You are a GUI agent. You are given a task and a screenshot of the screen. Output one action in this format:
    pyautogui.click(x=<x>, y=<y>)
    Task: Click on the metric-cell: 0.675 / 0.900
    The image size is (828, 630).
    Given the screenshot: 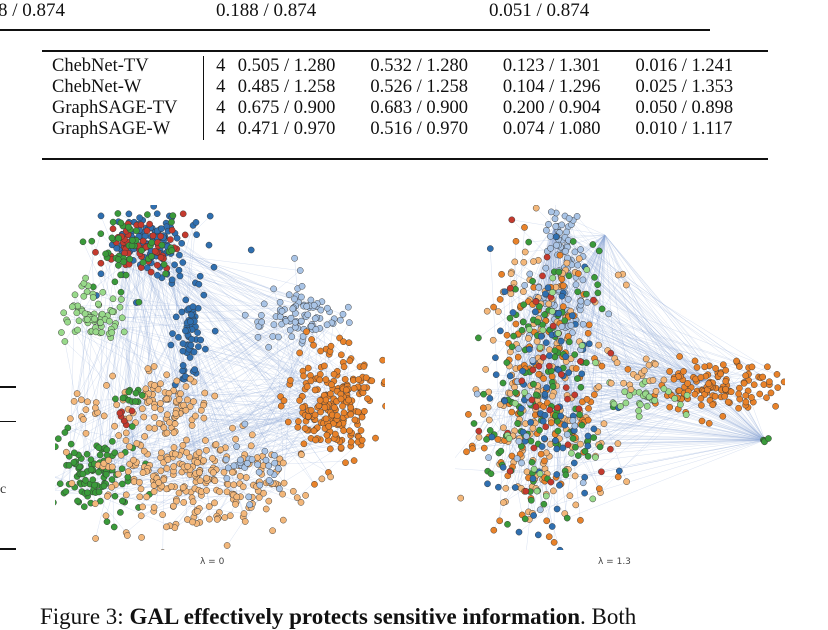 What is the action you would take?
    pyautogui.click(x=286, y=108)
    